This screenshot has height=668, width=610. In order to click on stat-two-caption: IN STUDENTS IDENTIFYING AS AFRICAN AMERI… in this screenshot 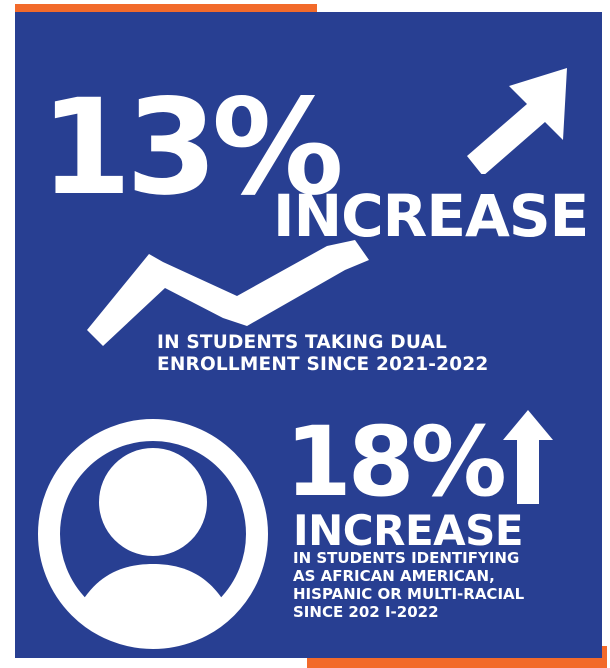, I will do `click(409, 585)`.